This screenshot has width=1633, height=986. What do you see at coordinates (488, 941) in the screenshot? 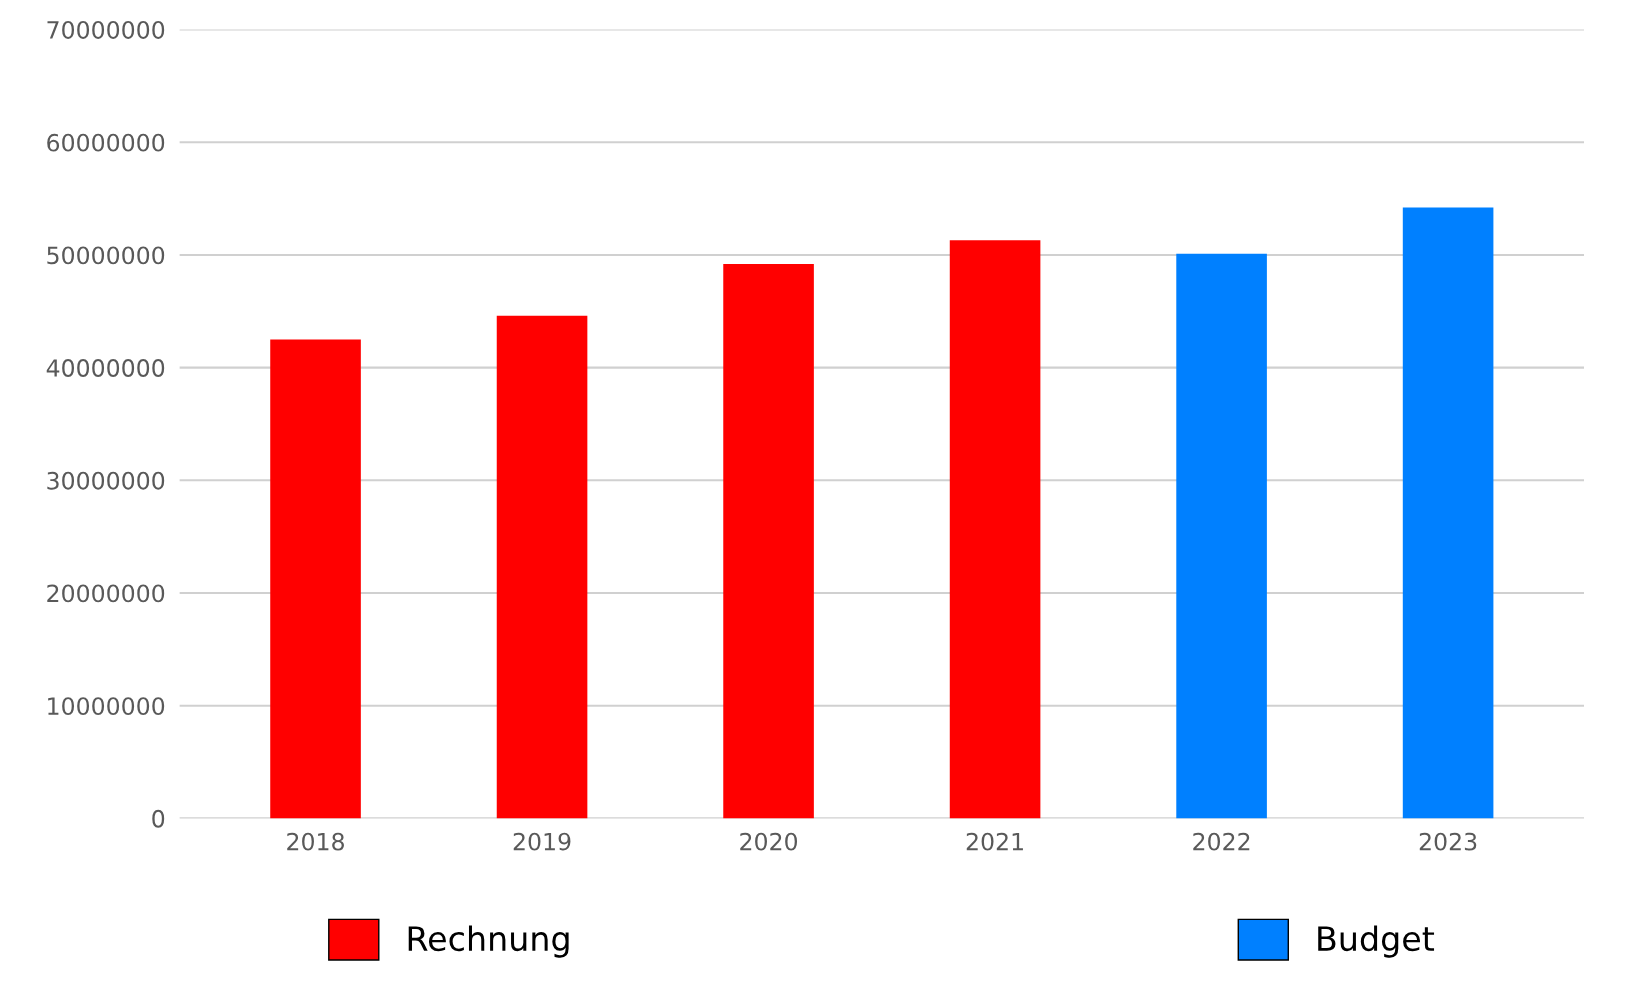
I see `legend-label: Rechnung` at bounding box center [488, 941].